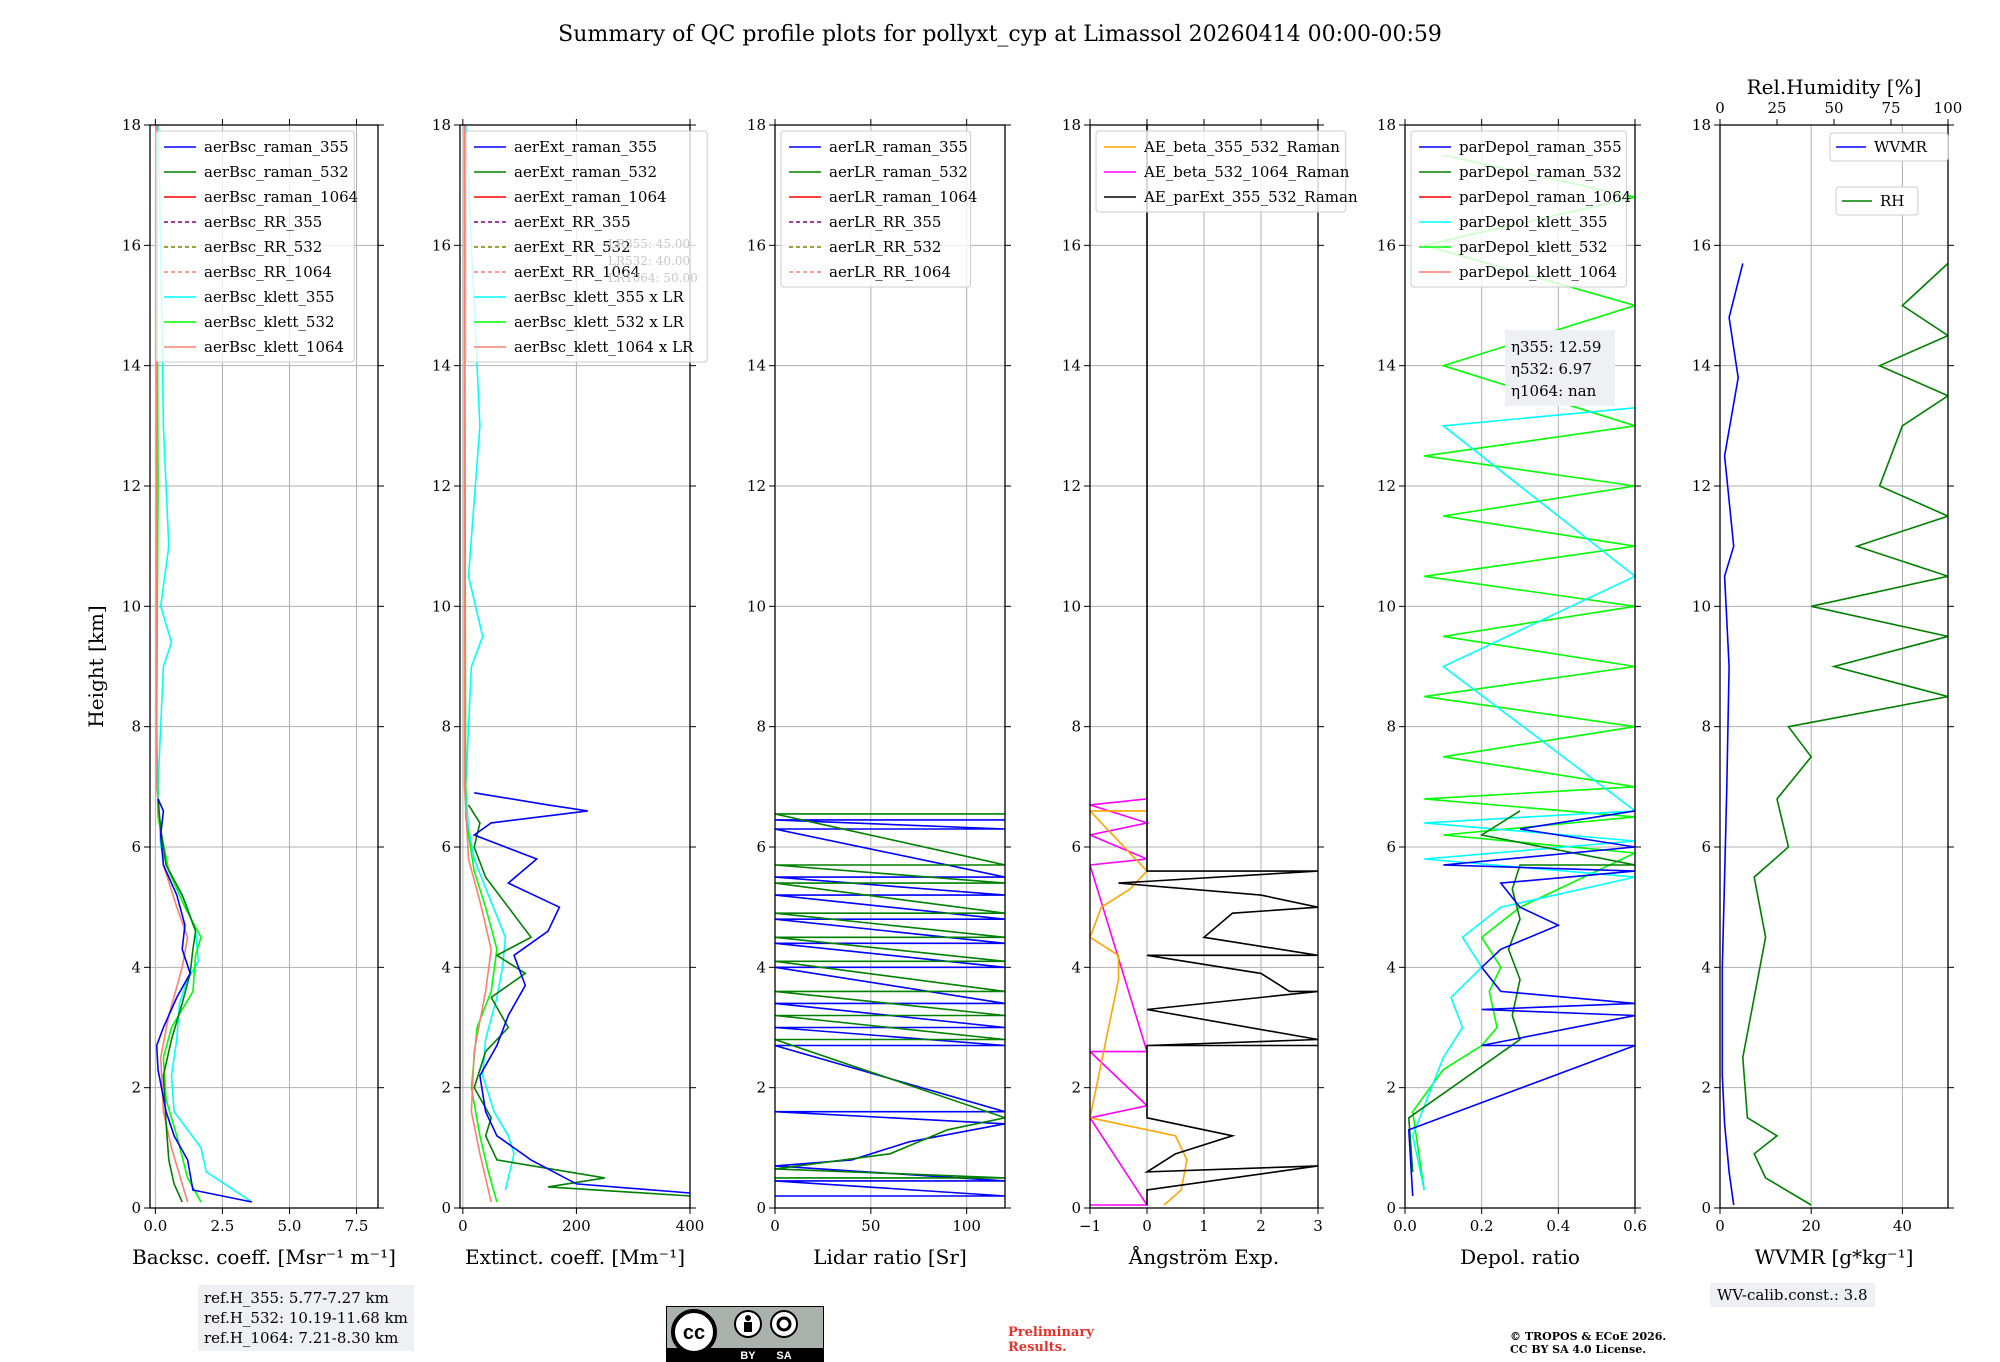 This screenshot has width=2000, height=1362. Describe the element at coordinates (966, 1226) in the screenshot. I see `x-tick-label: 100` at that location.